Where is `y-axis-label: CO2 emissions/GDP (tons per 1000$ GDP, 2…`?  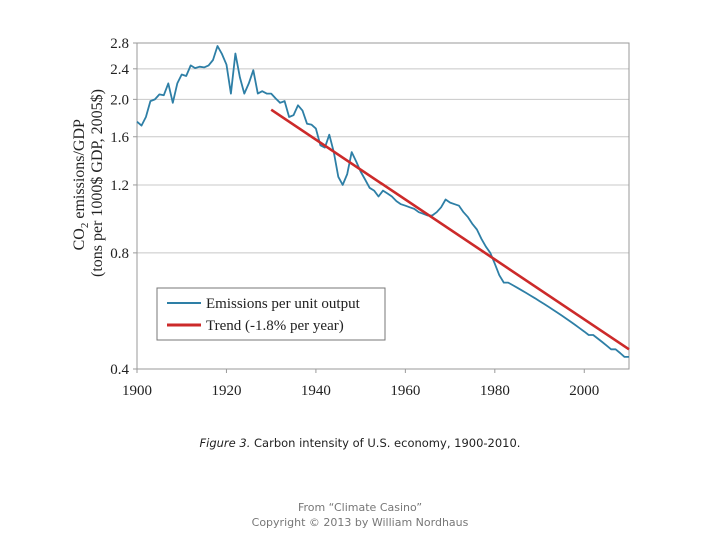
y-axis-label: CO2 emissions/GDP (tons per 1000$ GDP, 2… is located at coordinates (88, 183).